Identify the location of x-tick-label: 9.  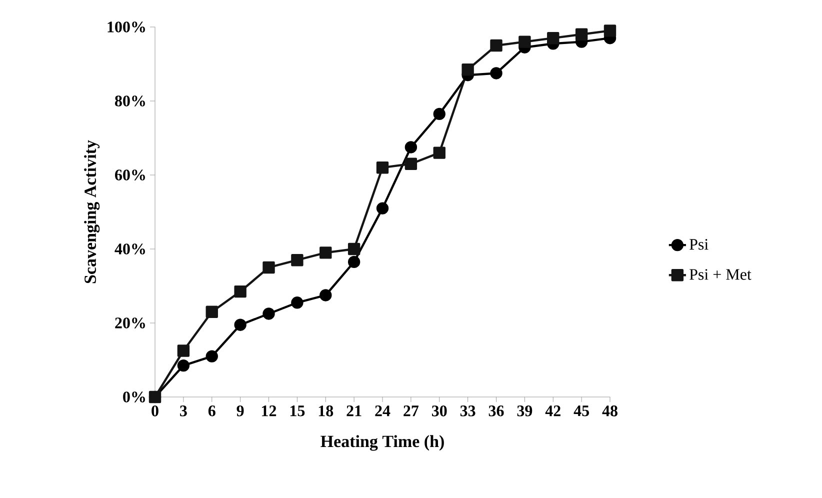
(240, 411).